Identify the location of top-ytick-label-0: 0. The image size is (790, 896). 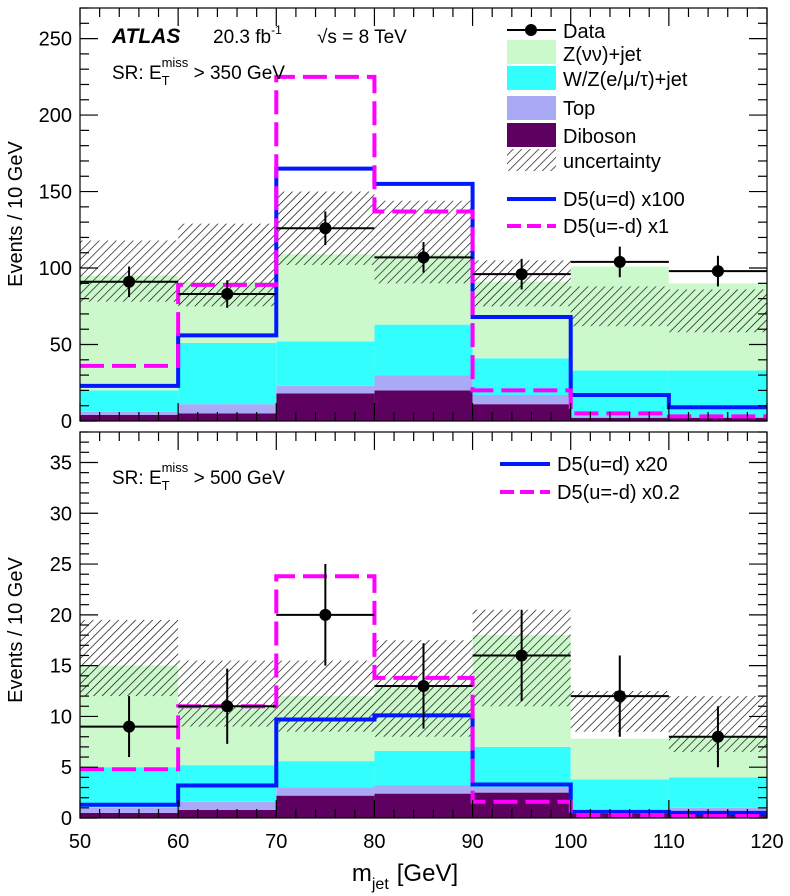
(66, 422).